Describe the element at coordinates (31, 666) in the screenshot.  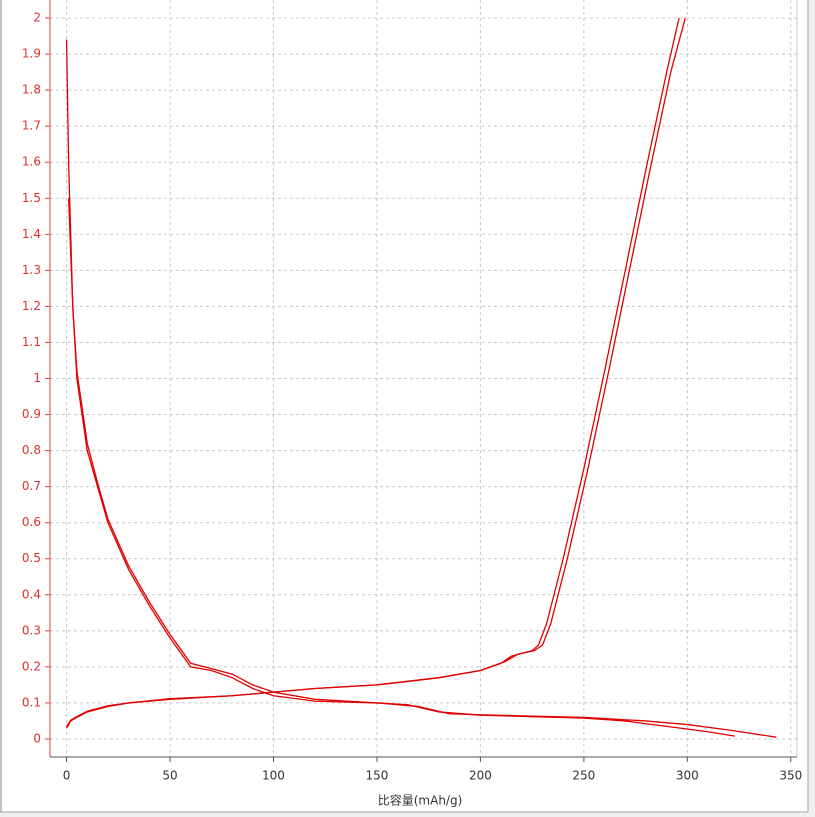
I see `y-tick-label: 0.2` at that location.